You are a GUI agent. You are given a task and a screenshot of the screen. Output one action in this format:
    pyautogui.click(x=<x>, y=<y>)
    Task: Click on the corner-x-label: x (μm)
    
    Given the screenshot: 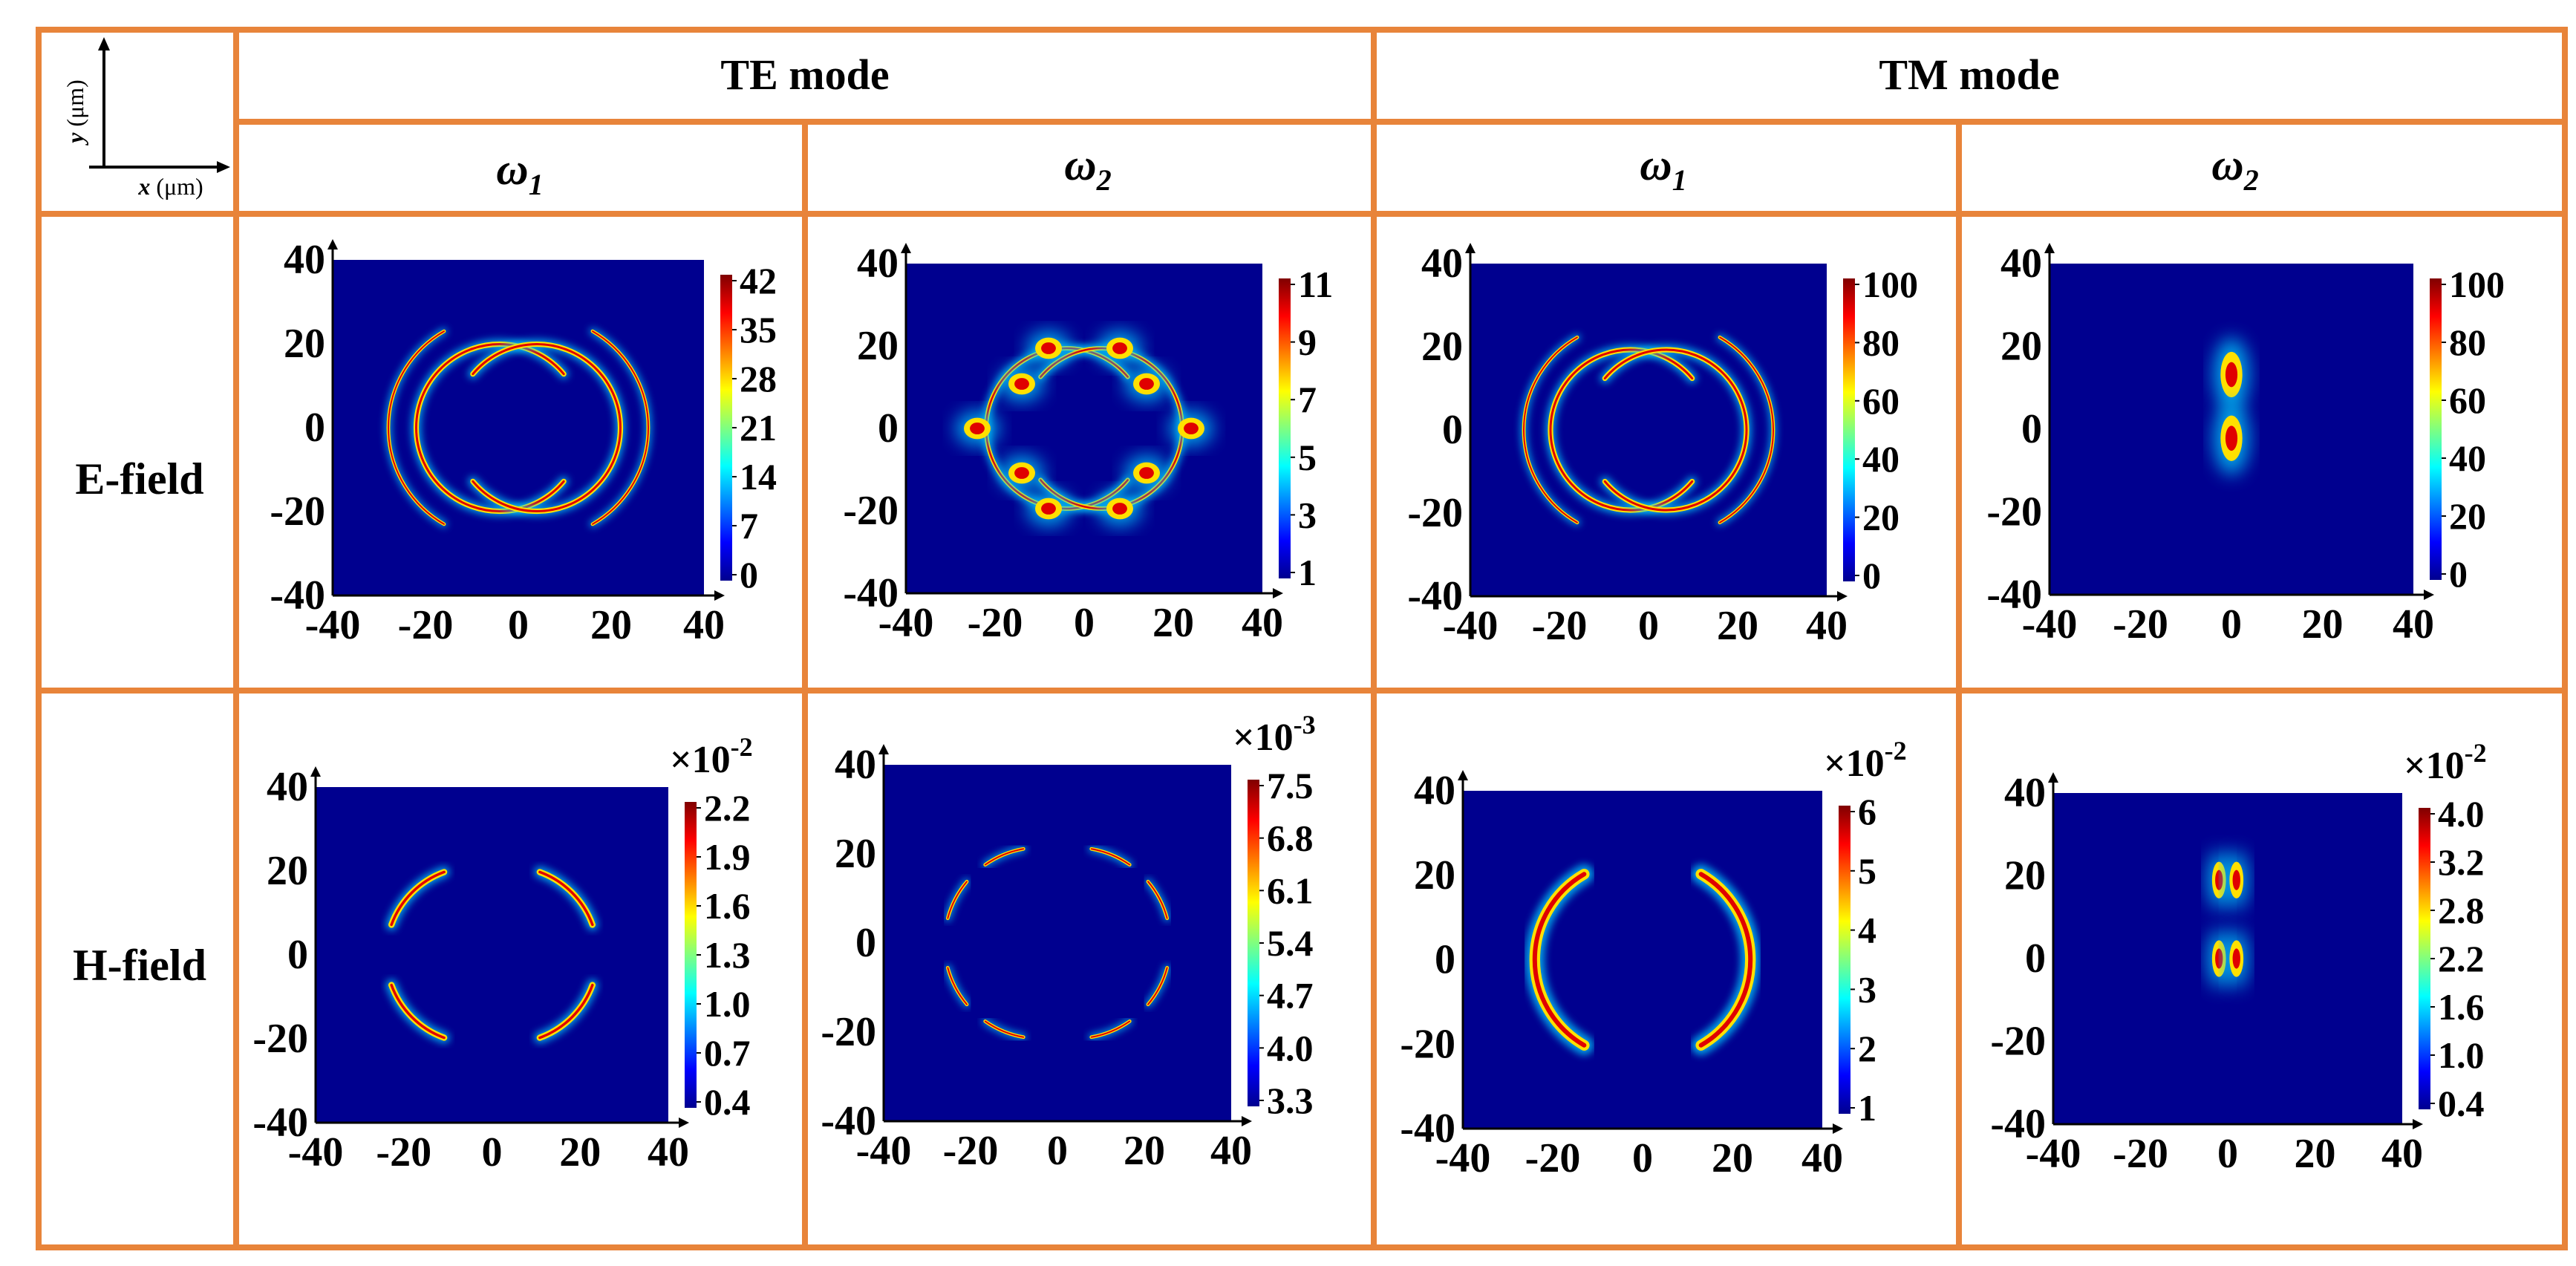 What is the action you would take?
    pyautogui.click(x=170, y=186)
    